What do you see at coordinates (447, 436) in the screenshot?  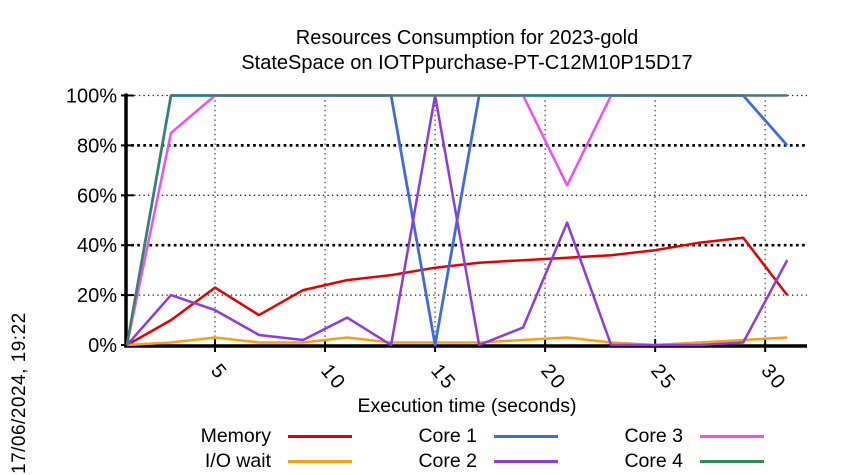 I see `legend-label-core-1: Core 1` at bounding box center [447, 436].